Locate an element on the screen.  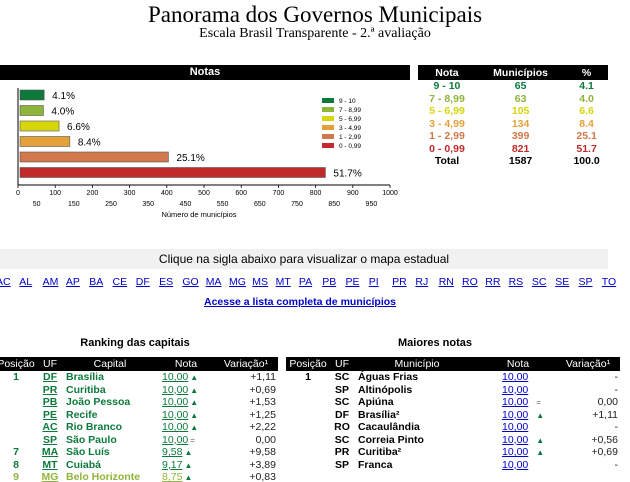
ranking-header-row: Posição UF Capital Nota Variação¹ is located at coordinates (139, 364).